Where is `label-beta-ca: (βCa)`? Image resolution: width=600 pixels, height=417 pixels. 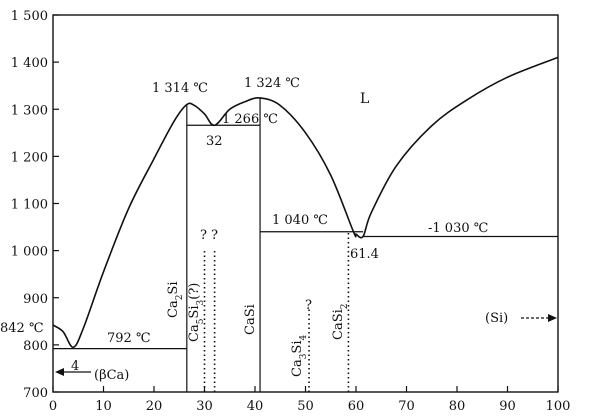 label-beta-ca: (βCa) is located at coordinates (111, 375).